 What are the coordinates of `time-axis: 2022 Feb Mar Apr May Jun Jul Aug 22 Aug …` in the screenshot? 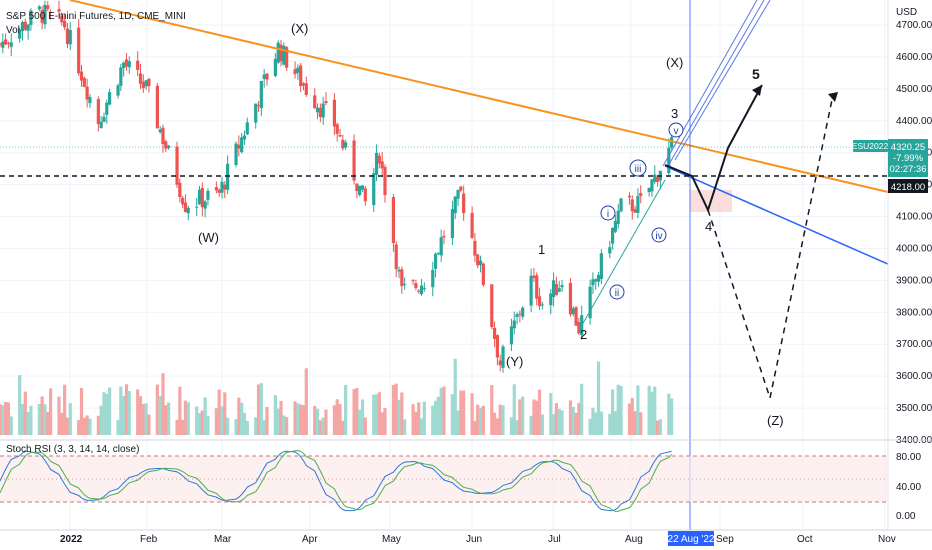 It's located at (466, 537).